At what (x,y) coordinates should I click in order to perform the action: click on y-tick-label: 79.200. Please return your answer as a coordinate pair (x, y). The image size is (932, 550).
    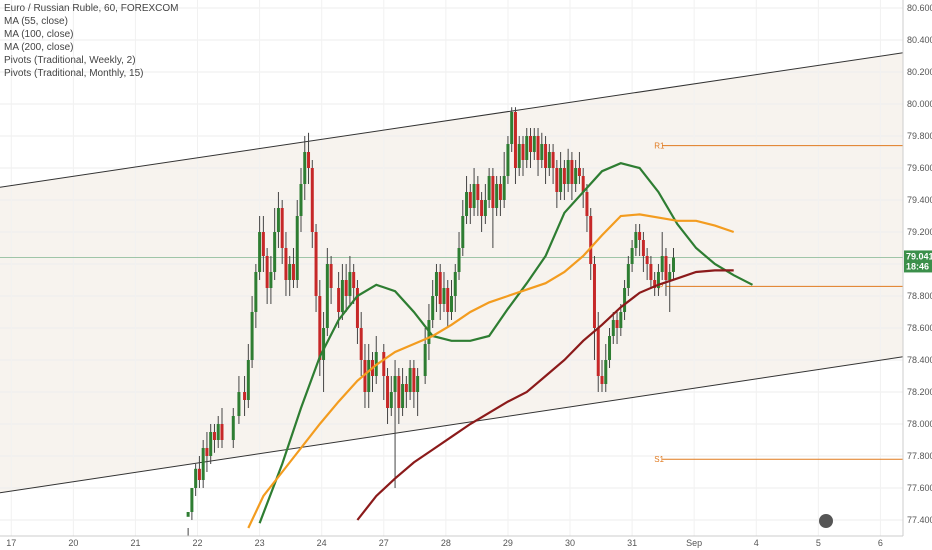
    Looking at the image, I should click on (919, 232).